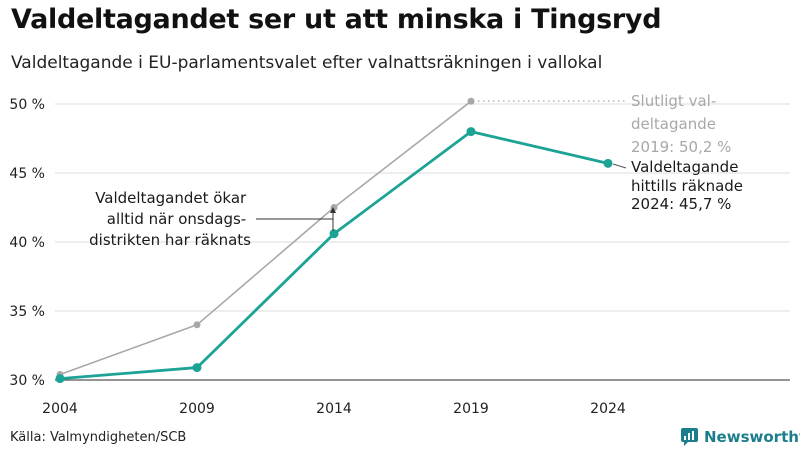 This screenshot has height=450, width=800. I want to click on y-axis-ticks: 30 % 35 % 40 % 45 % 50 %, so click(27, 243).